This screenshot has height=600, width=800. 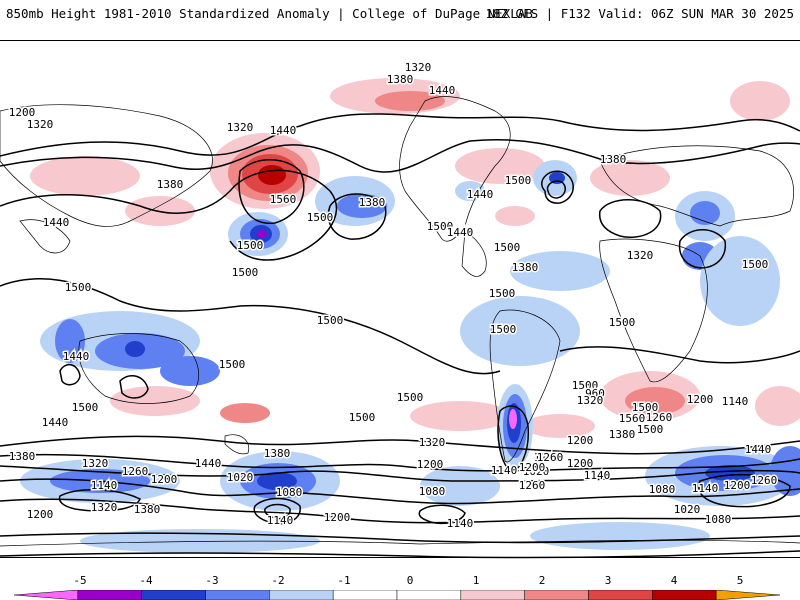 I want to click on colorbar-tick-label: 4, so click(x=674, y=580).